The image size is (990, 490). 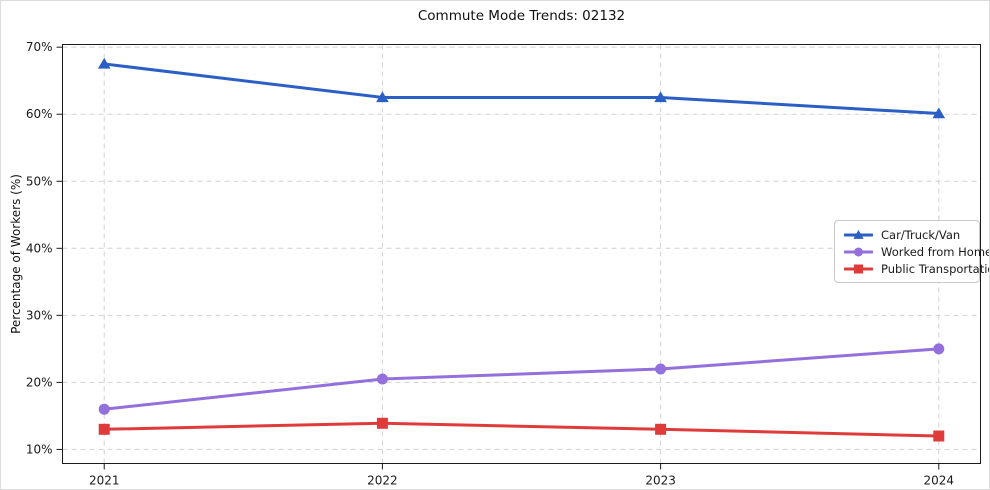 I want to click on chart-title: Commute Mode Trends: 02132, so click(x=521, y=16).